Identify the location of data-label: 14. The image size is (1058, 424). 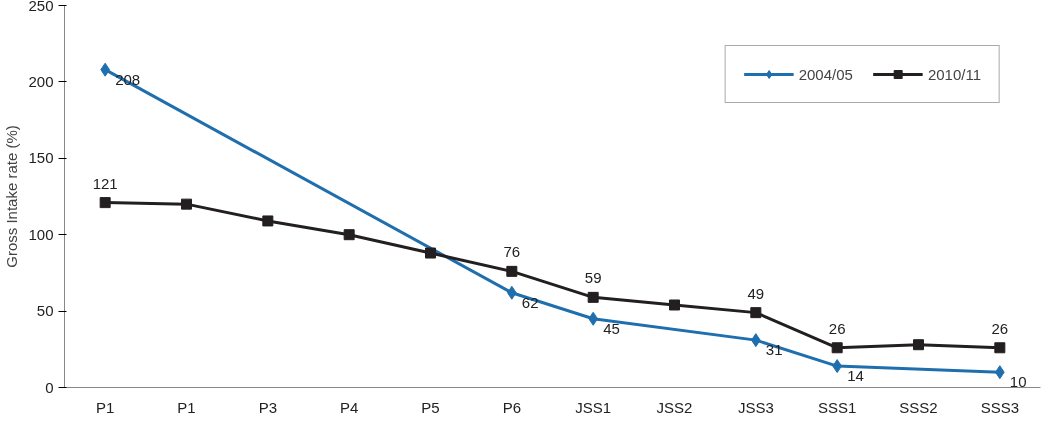
(855, 376).